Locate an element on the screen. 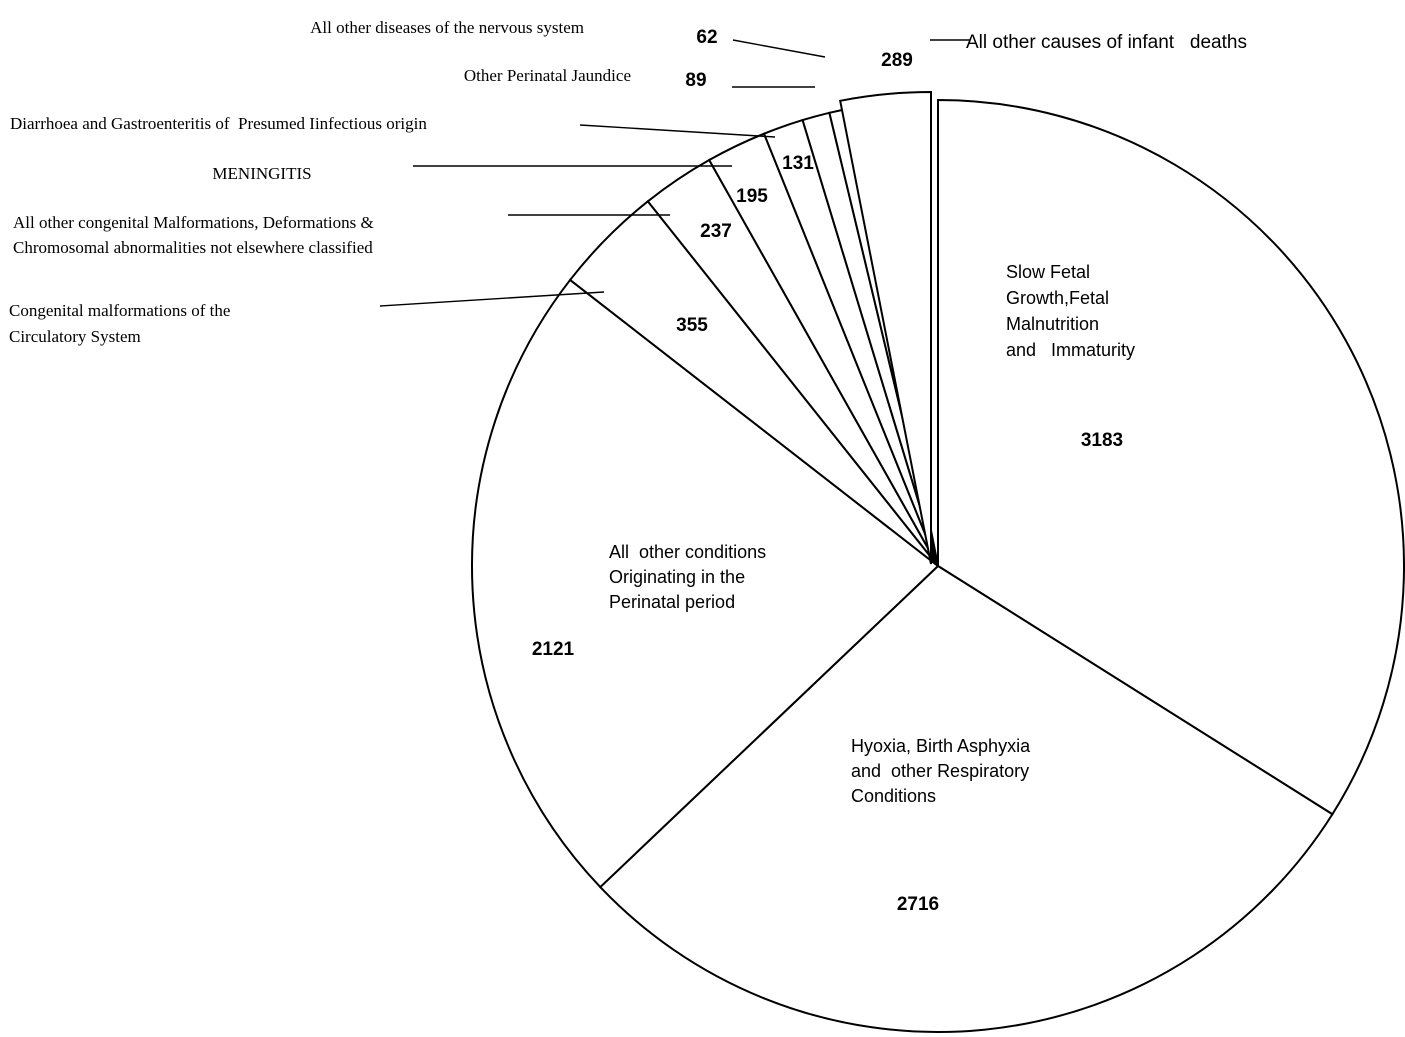 The width and height of the screenshot is (1405, 1037). slice-label-9: All other diseases of the nervous system is located at coordinates (447, 27).